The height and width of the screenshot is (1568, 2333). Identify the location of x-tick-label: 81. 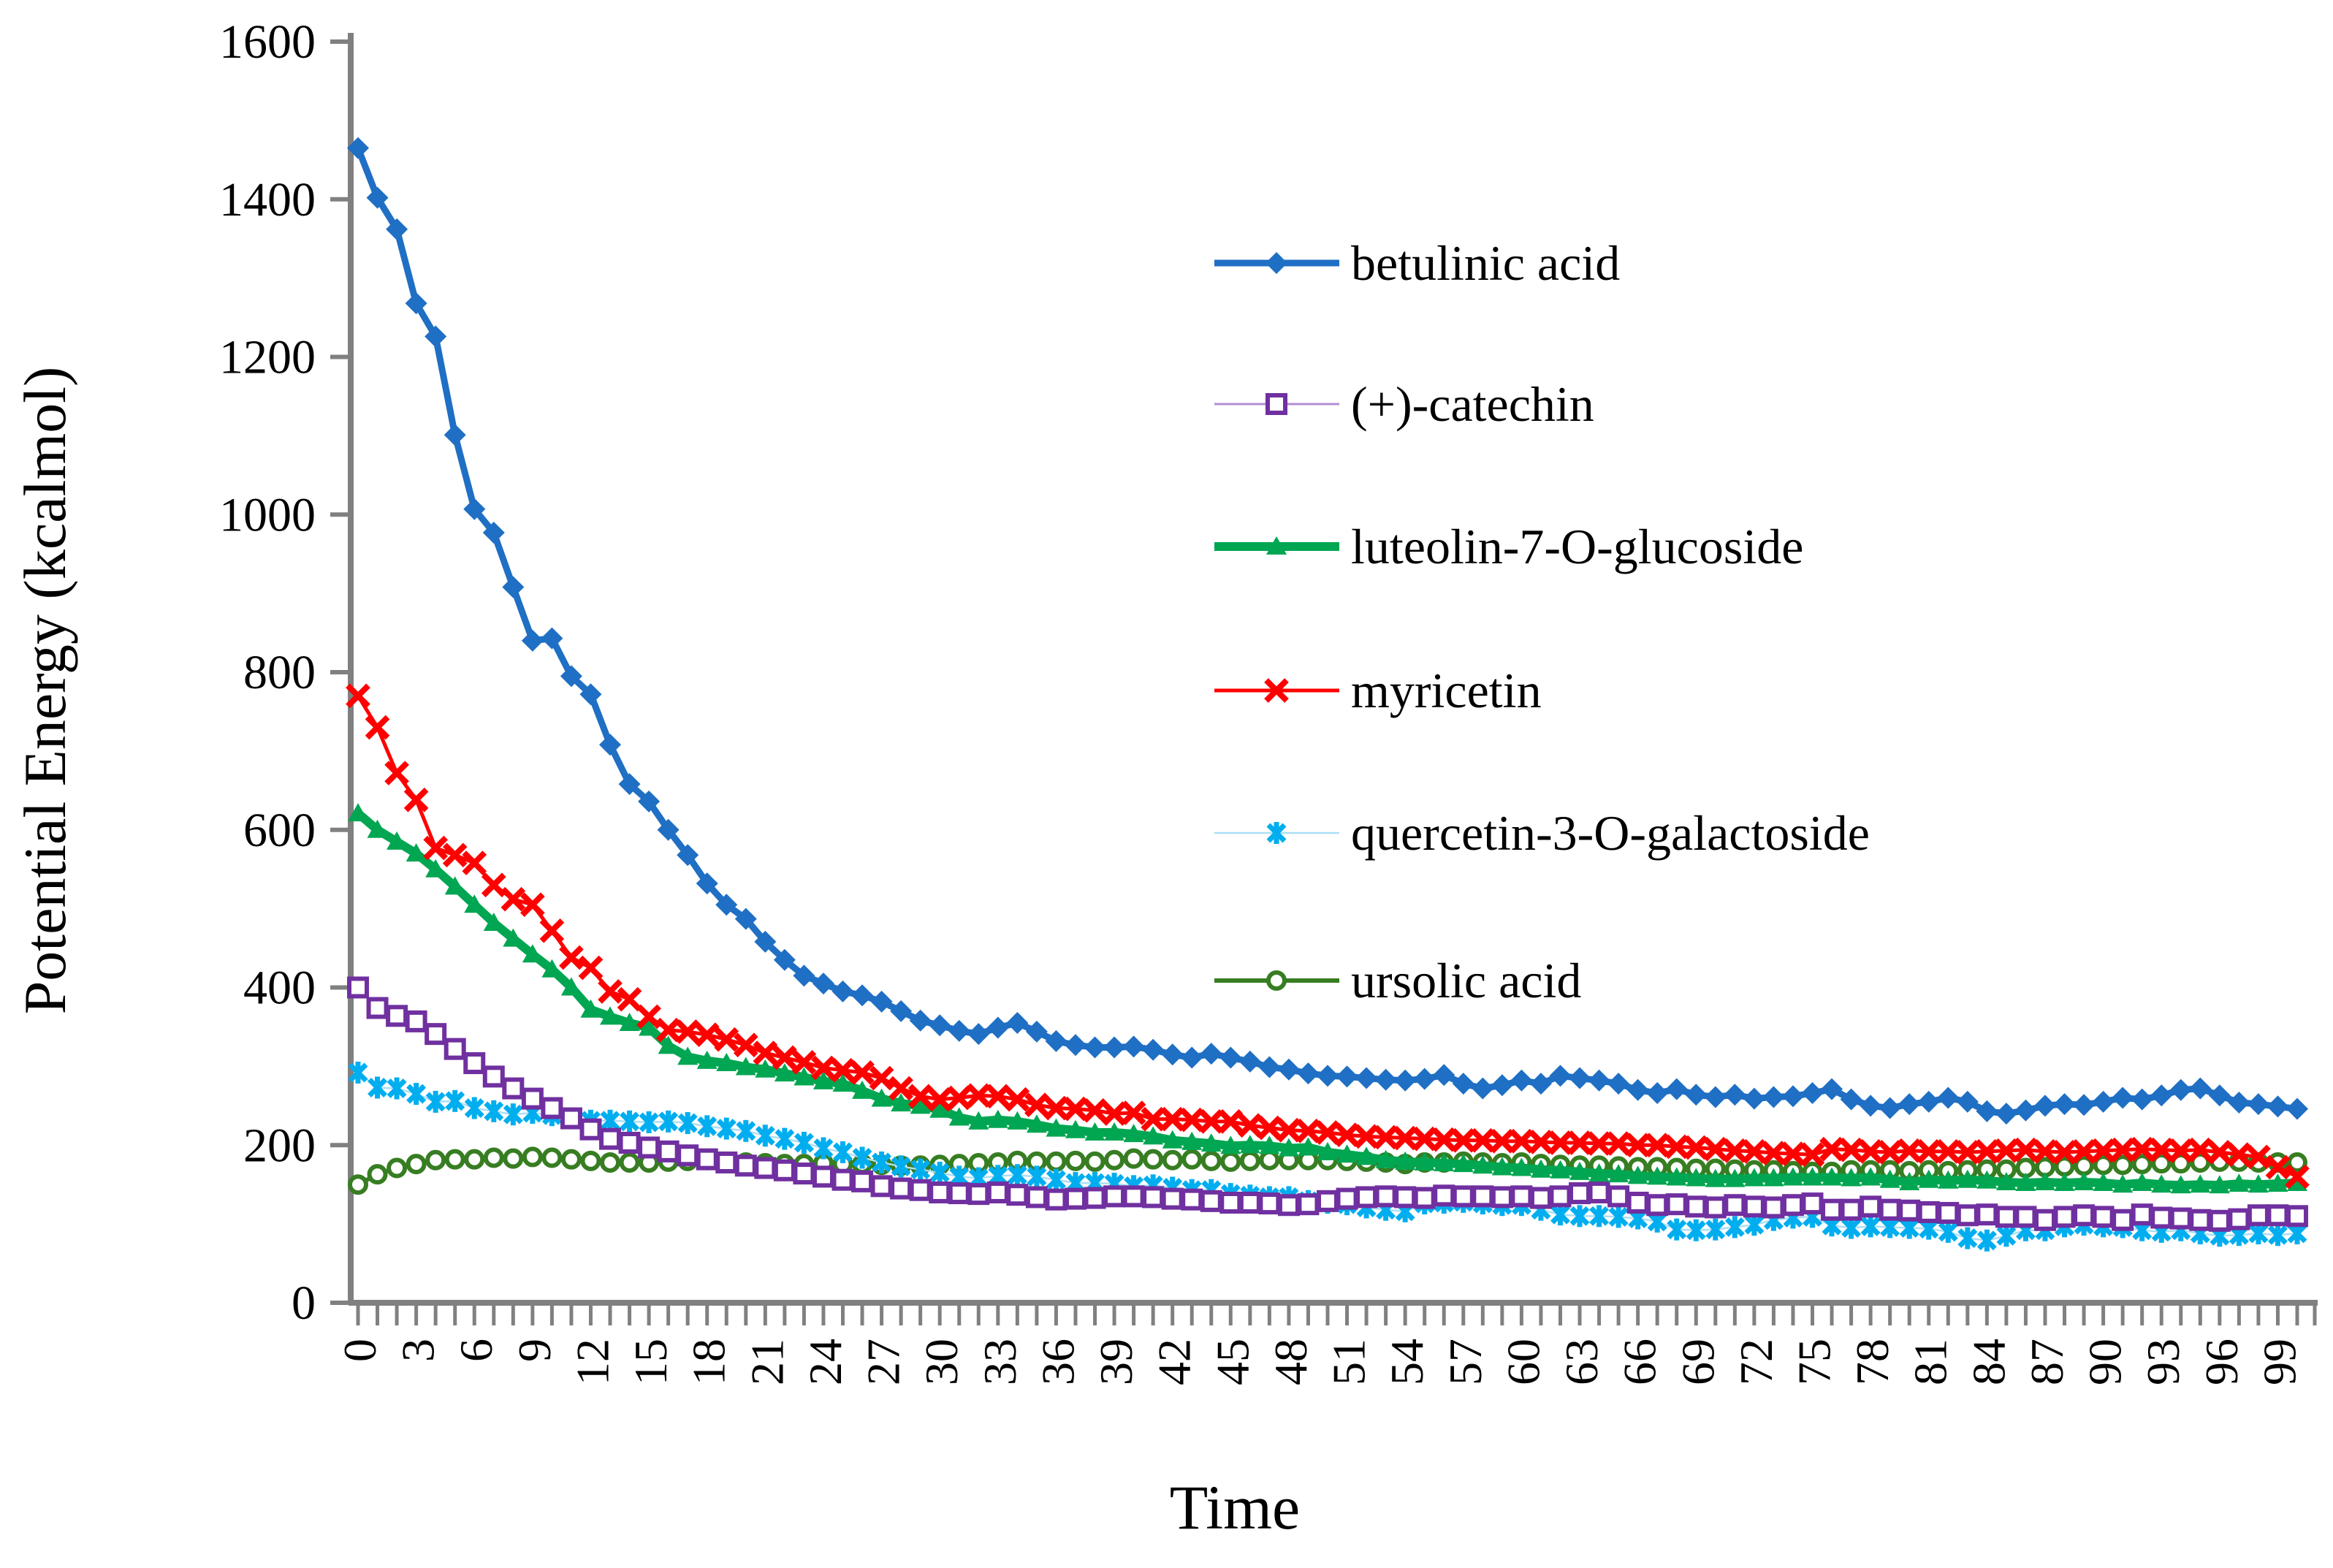
(1931, 1362).